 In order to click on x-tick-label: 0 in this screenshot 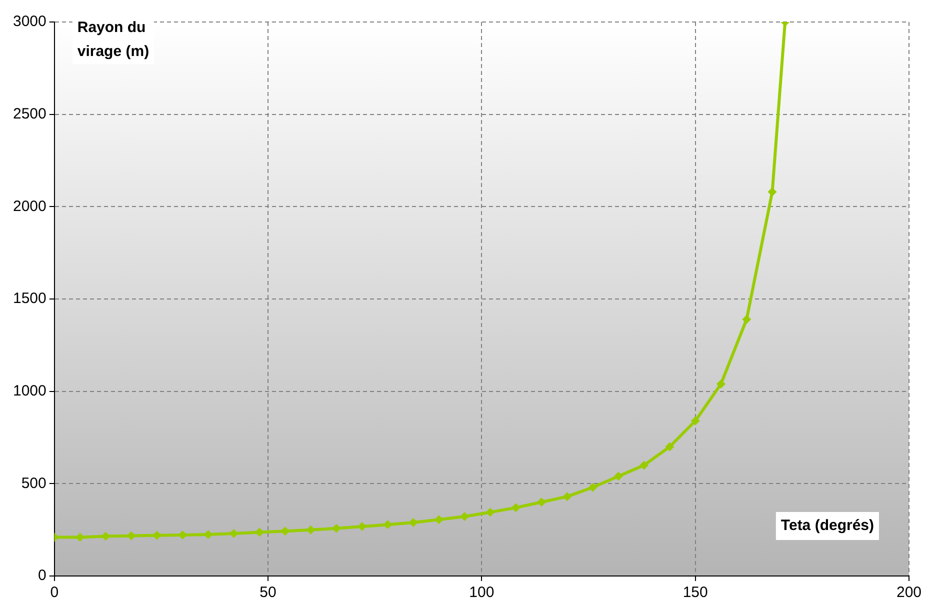, I will do `click(54, 593)`.